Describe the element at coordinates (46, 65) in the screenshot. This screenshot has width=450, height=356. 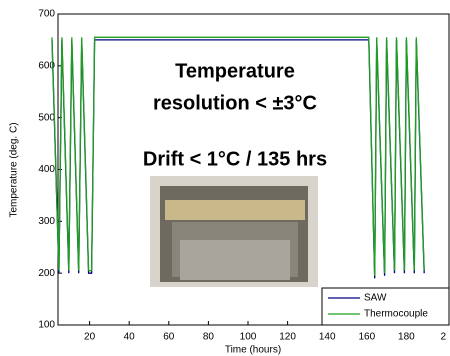
I see `y-tick-label: 600` at that location.